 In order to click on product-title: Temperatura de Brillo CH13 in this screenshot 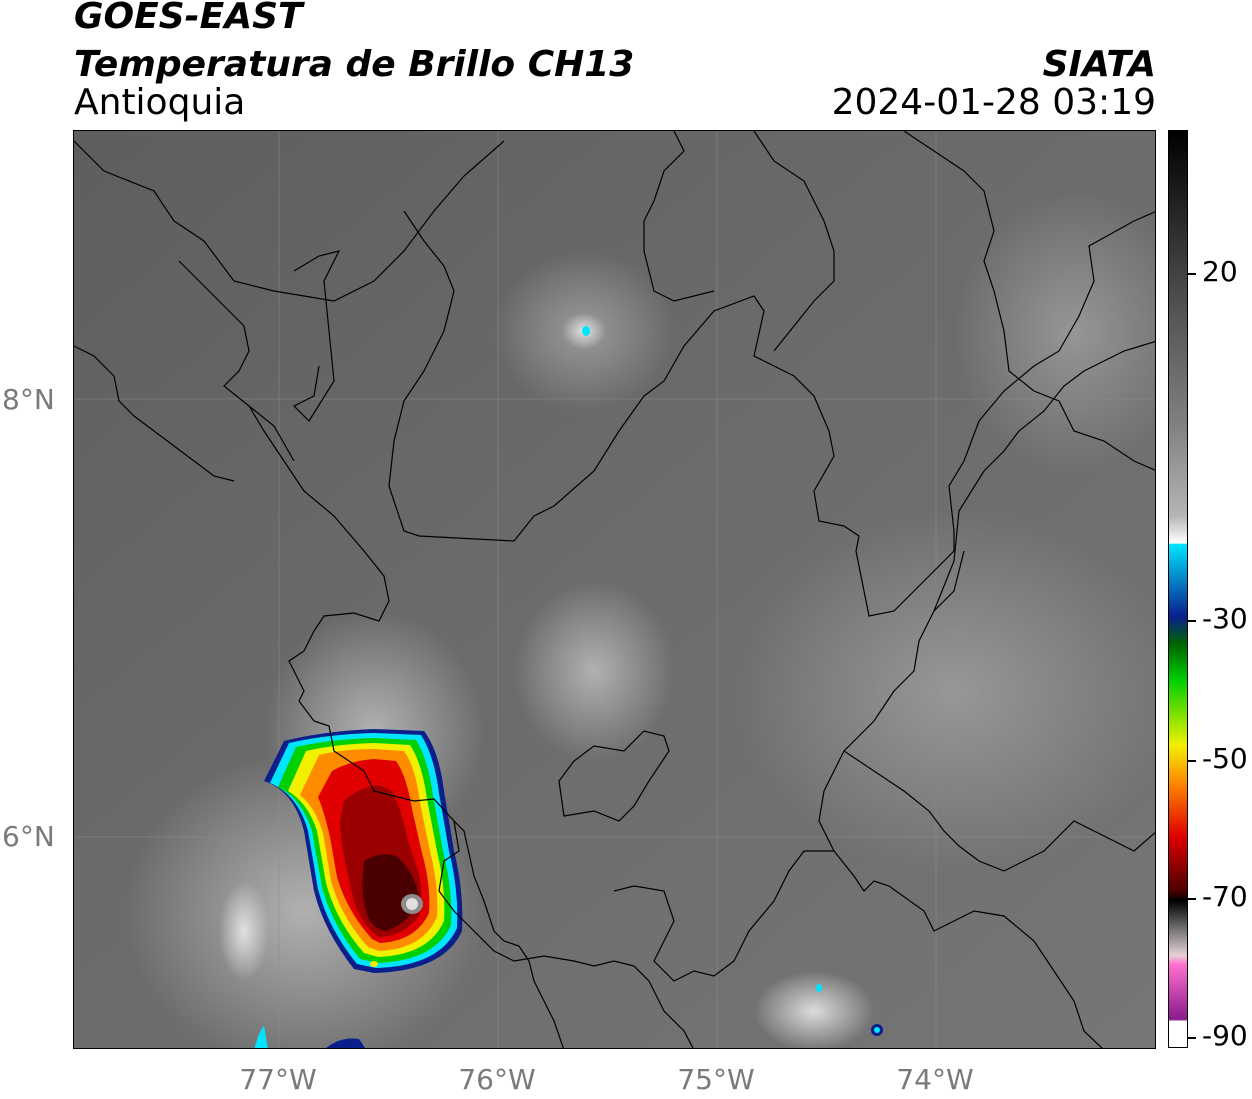, I will do `click(354, 64)`.